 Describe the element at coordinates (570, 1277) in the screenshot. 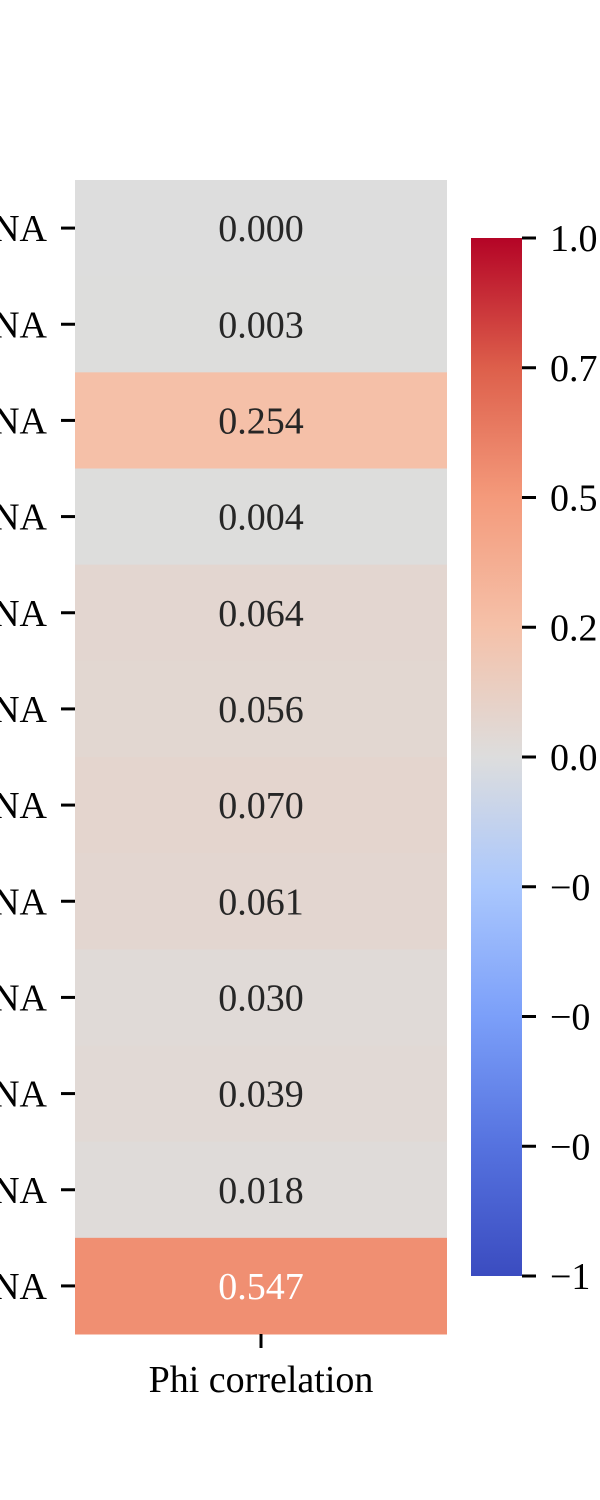

I see `colorbar-tick-label: −1` at that location.